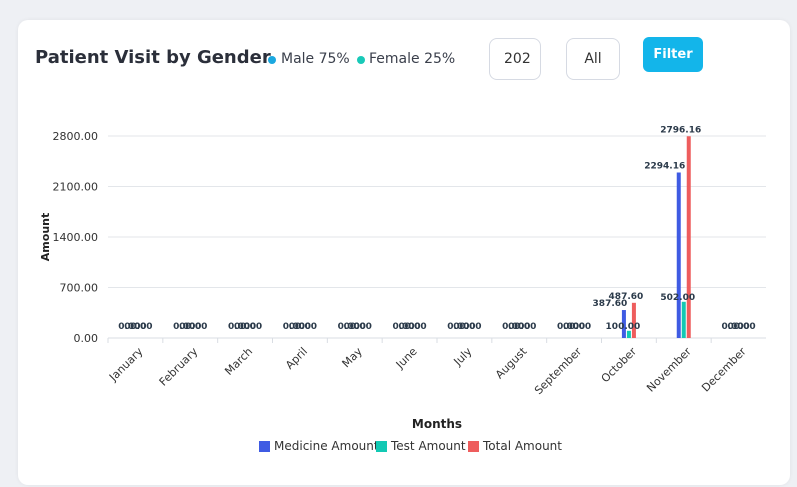  What do you see at coordinates (673, 54) in the screenshot?
I see `filter-button: Filter` at bounding box center [673, 54].